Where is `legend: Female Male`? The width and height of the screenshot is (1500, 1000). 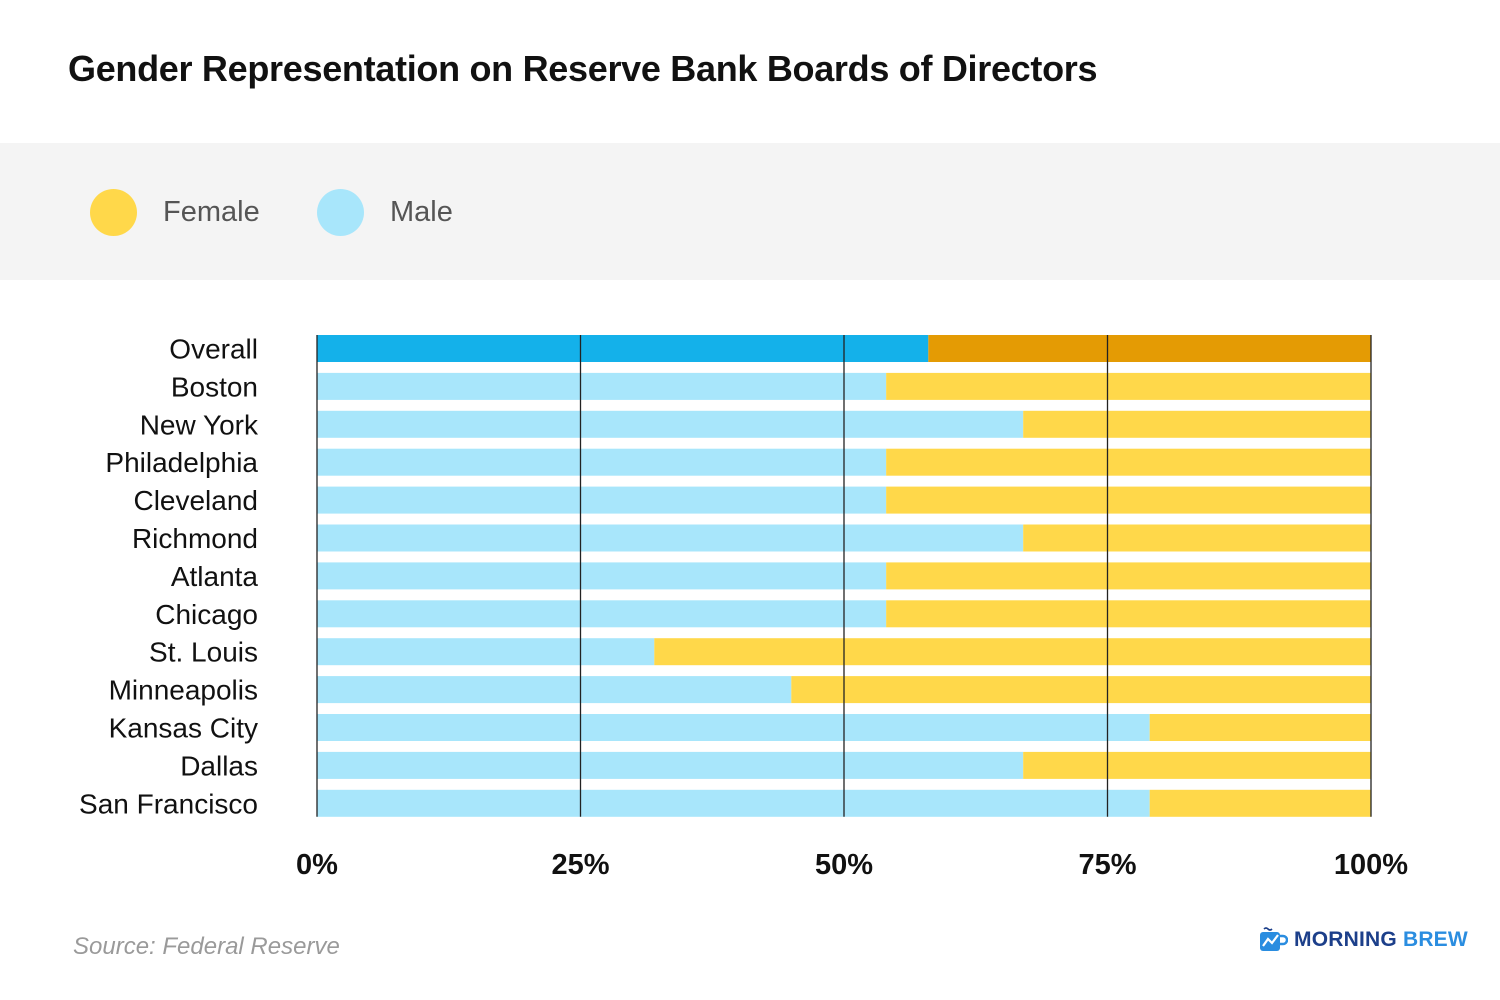 legend: Female Male is located at coordinates (750, 211).